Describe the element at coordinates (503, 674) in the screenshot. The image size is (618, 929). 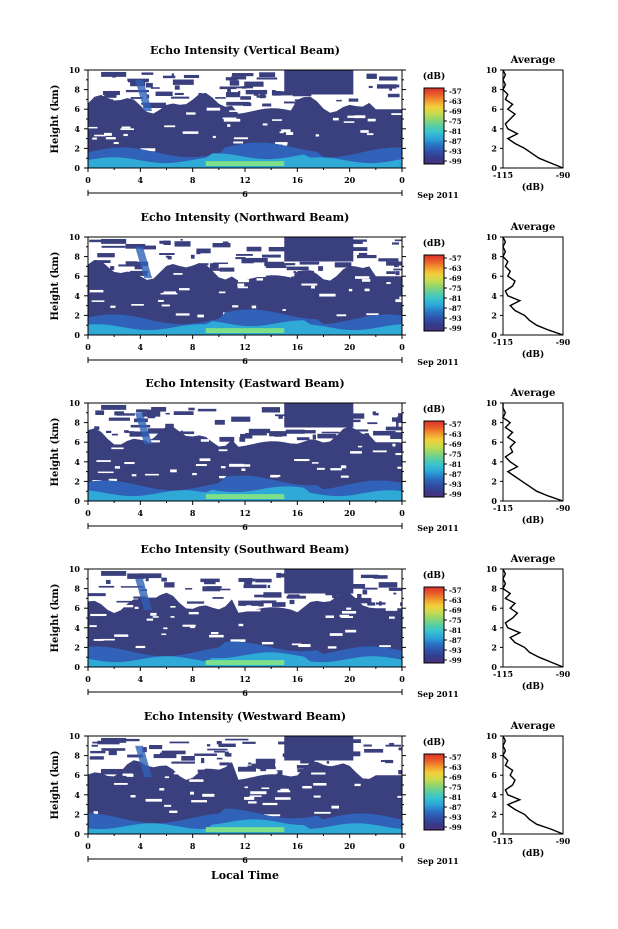
I see `average-x-tick-label: -115` at that location.